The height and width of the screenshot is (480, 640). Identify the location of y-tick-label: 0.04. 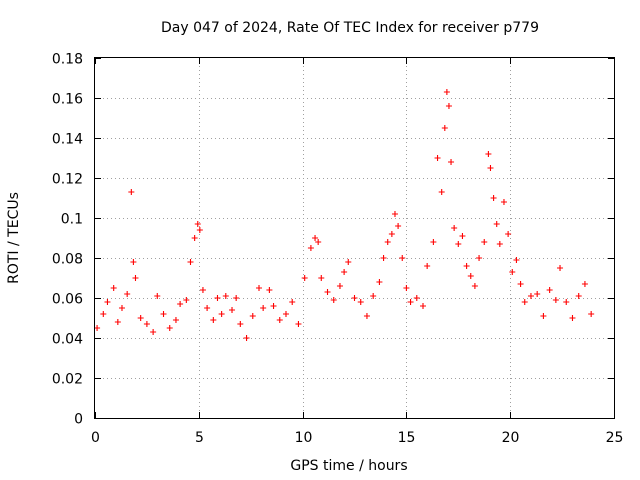
(67, 340).